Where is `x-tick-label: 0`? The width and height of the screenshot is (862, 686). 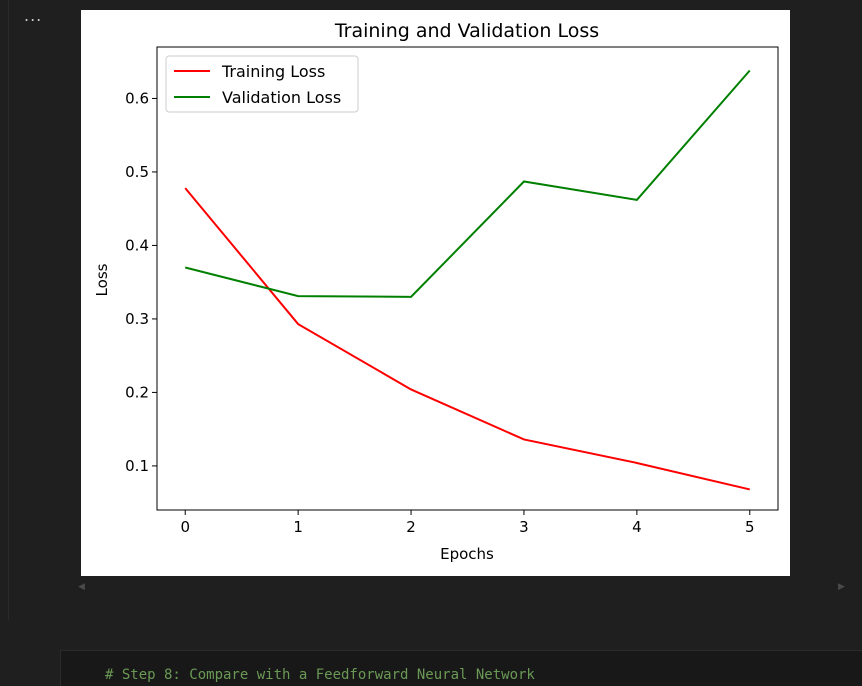
x-tick-label: 0 is located at coordinates (185, 527).